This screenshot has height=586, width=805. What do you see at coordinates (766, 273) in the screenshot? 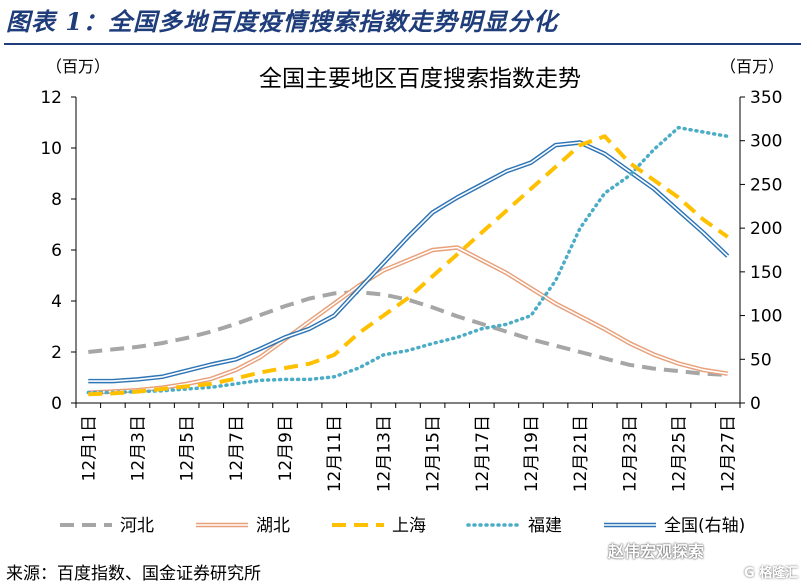
I see `right-tick-label: 150` at bounding box center [766, 273].